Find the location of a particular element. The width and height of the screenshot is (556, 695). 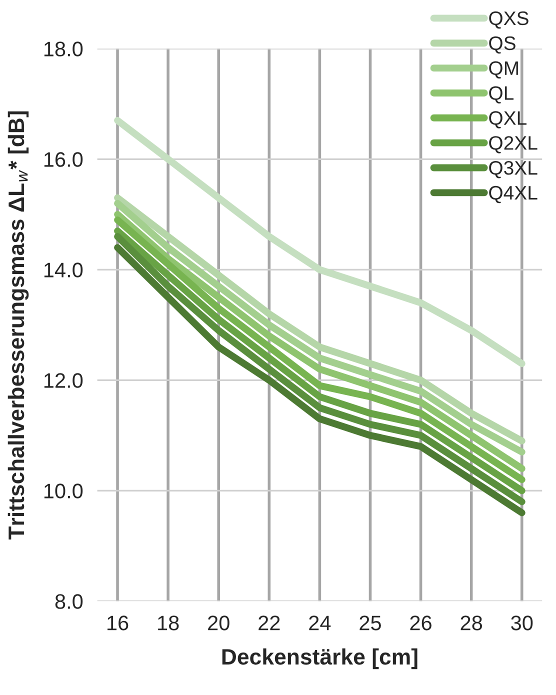

y-tick-label: 12.0 is located at coordinates (63, 380).